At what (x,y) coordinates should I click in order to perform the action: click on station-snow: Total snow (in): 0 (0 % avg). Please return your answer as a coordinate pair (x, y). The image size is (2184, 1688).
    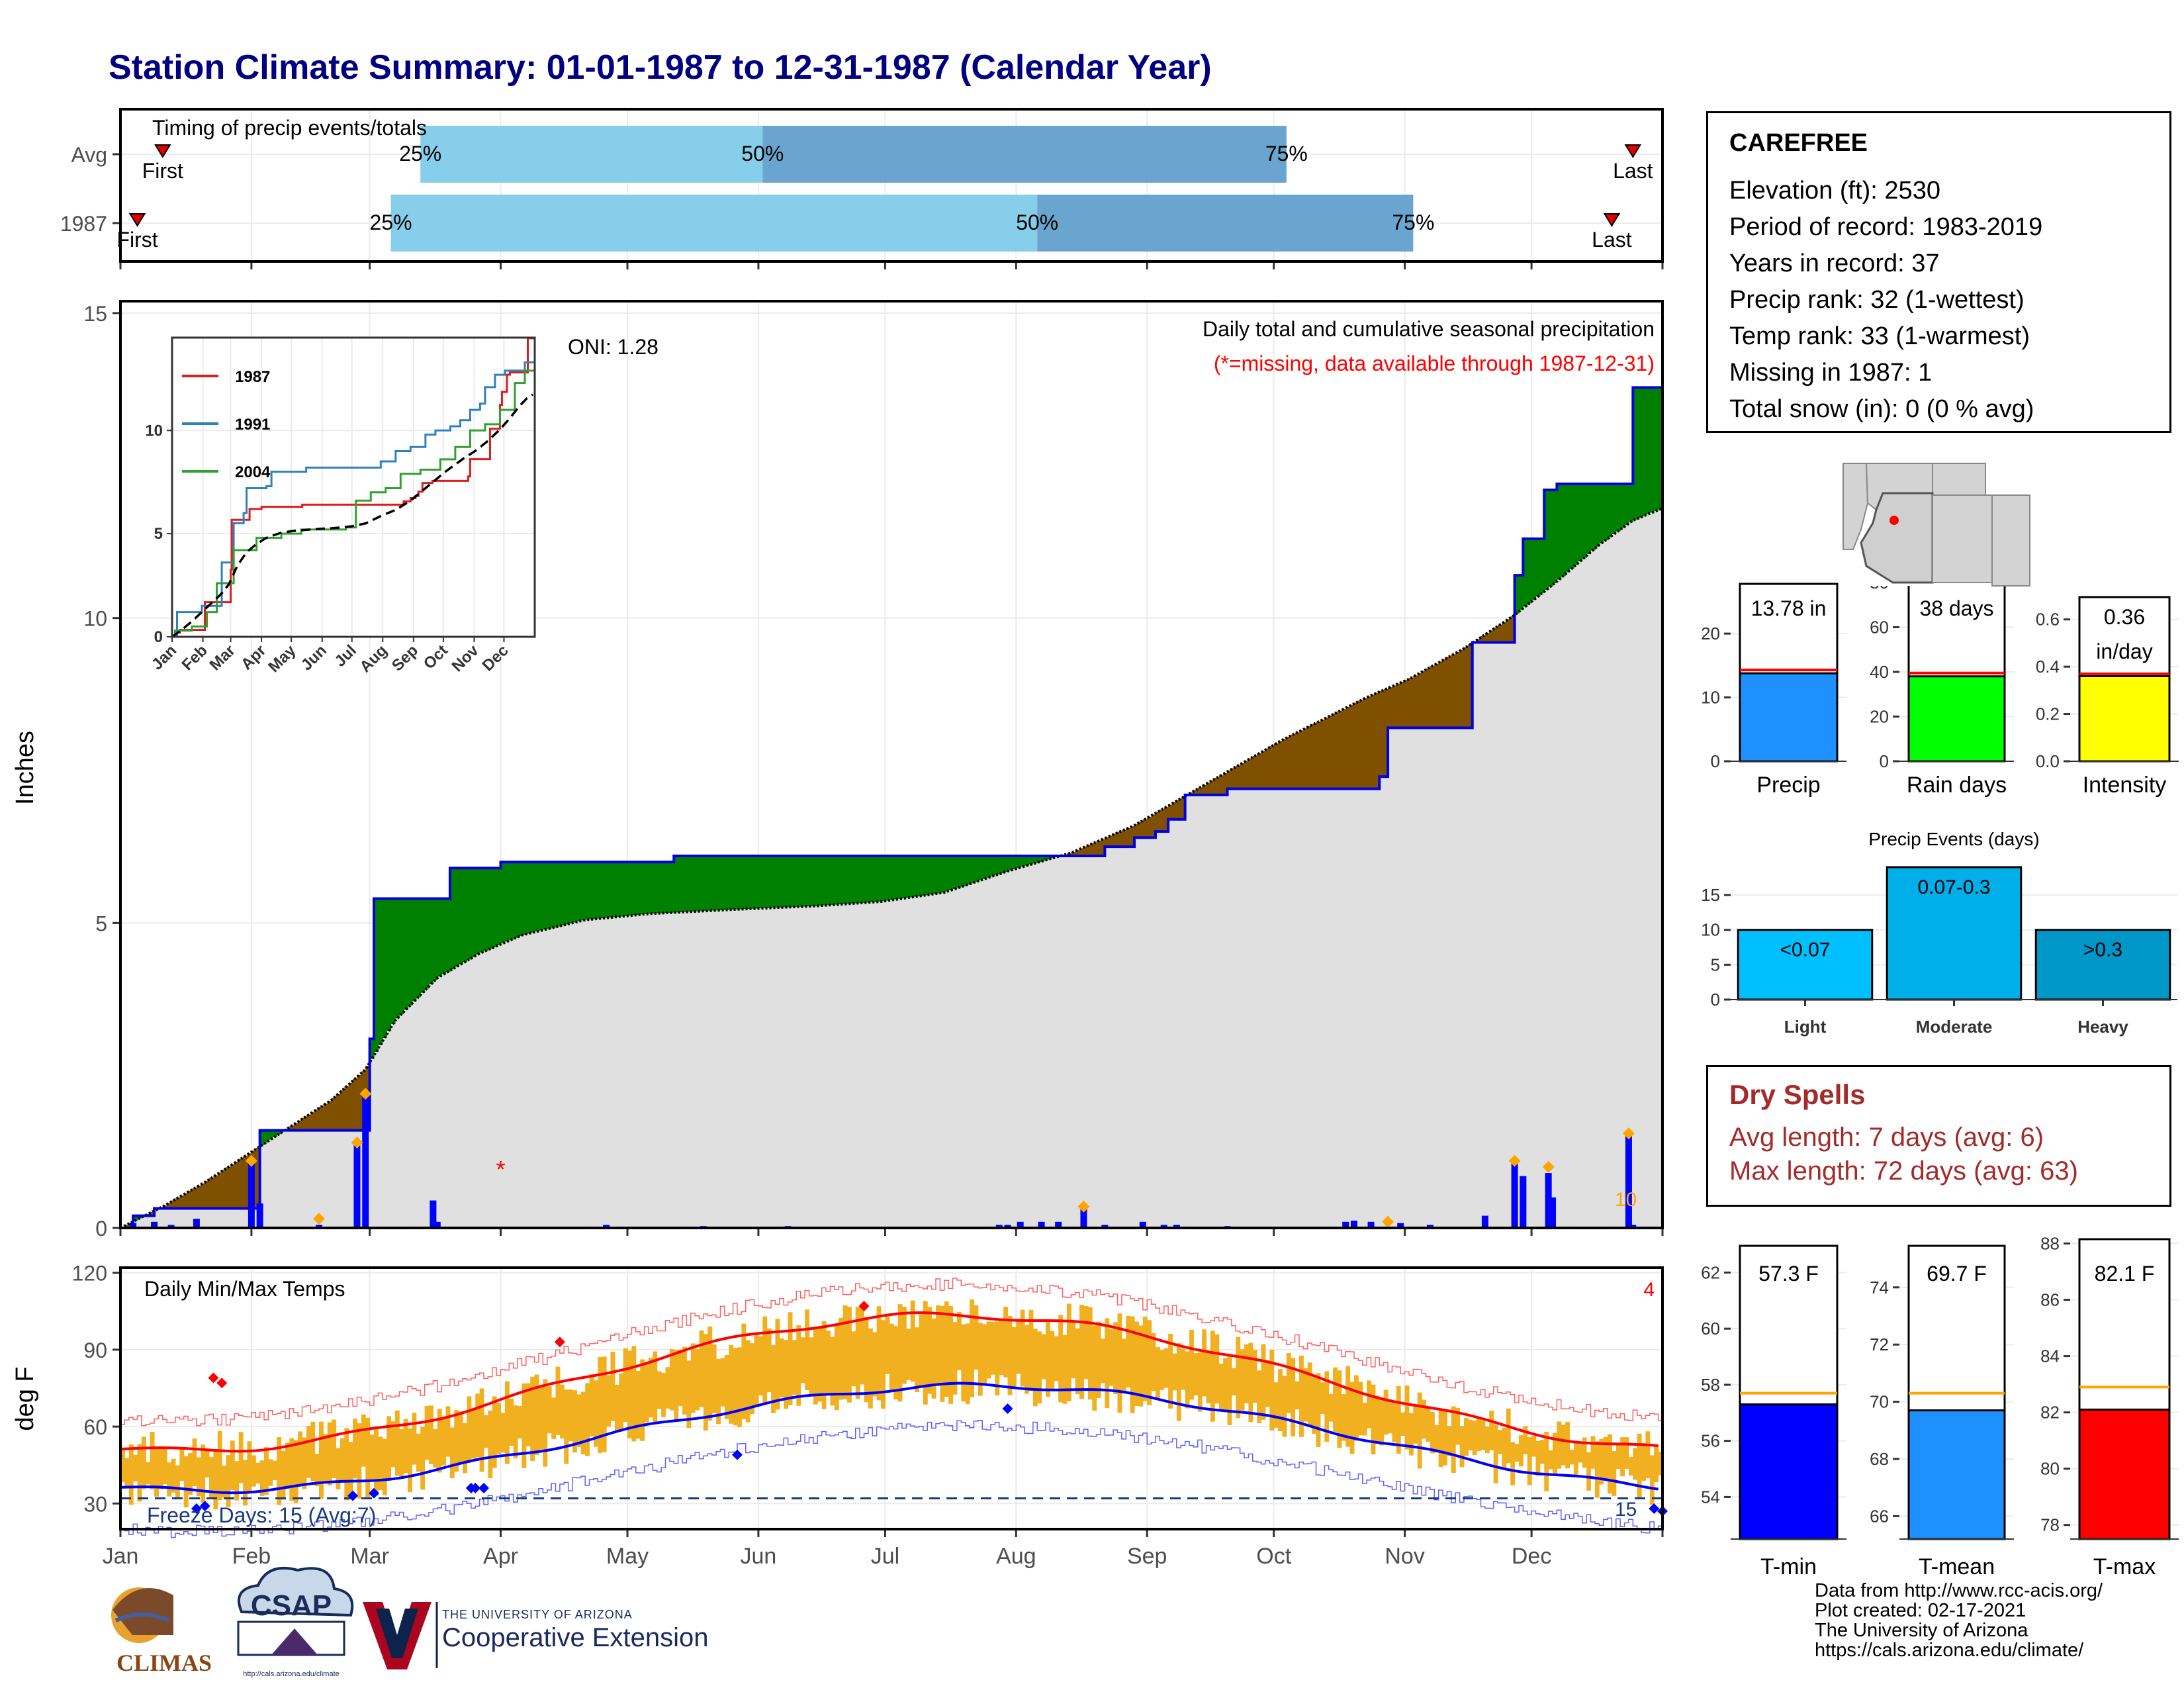
    Looking at the image, I should click on (1881, 409).